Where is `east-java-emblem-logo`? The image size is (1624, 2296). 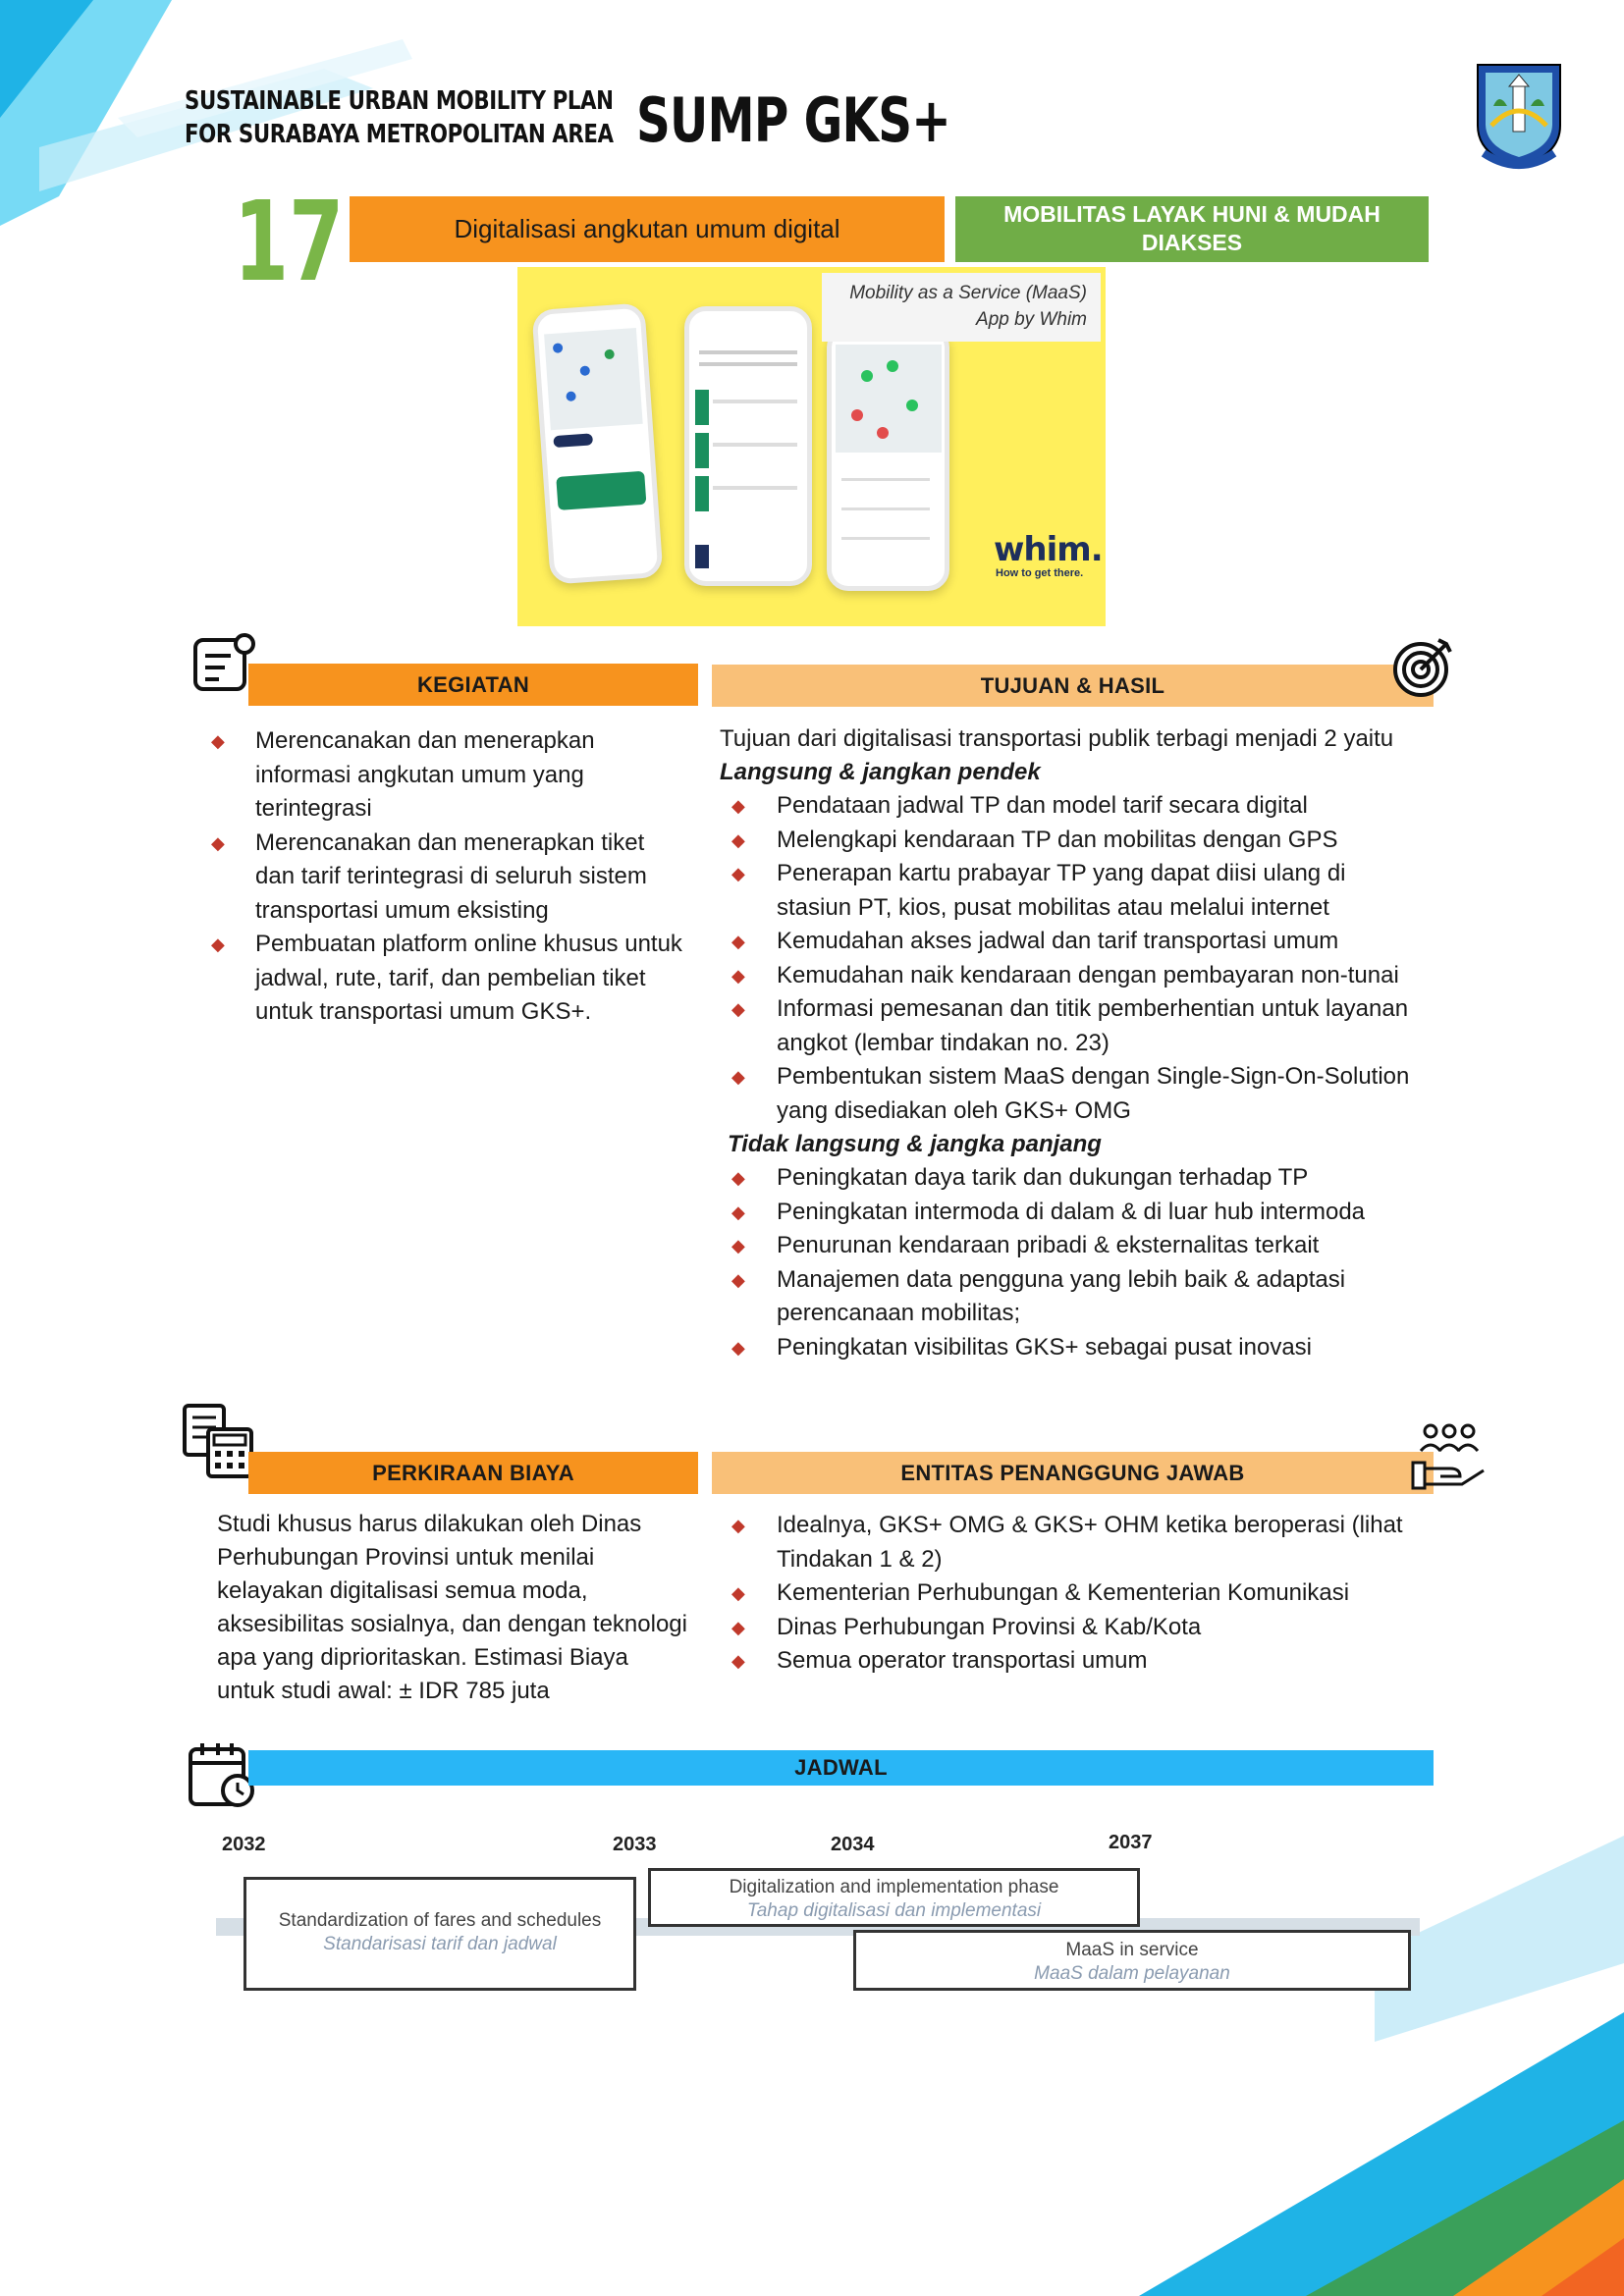 east-java-emblem-logo is located at coordinates (1519, 116).